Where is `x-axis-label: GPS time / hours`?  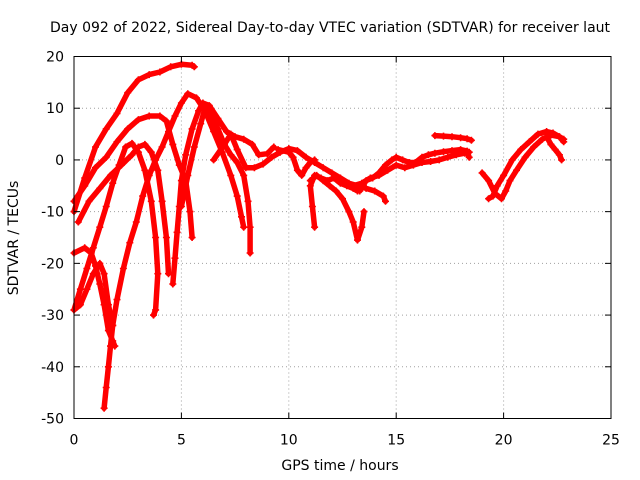
x-axis-label: GPS time / hours is located at coordinates (339, 466).